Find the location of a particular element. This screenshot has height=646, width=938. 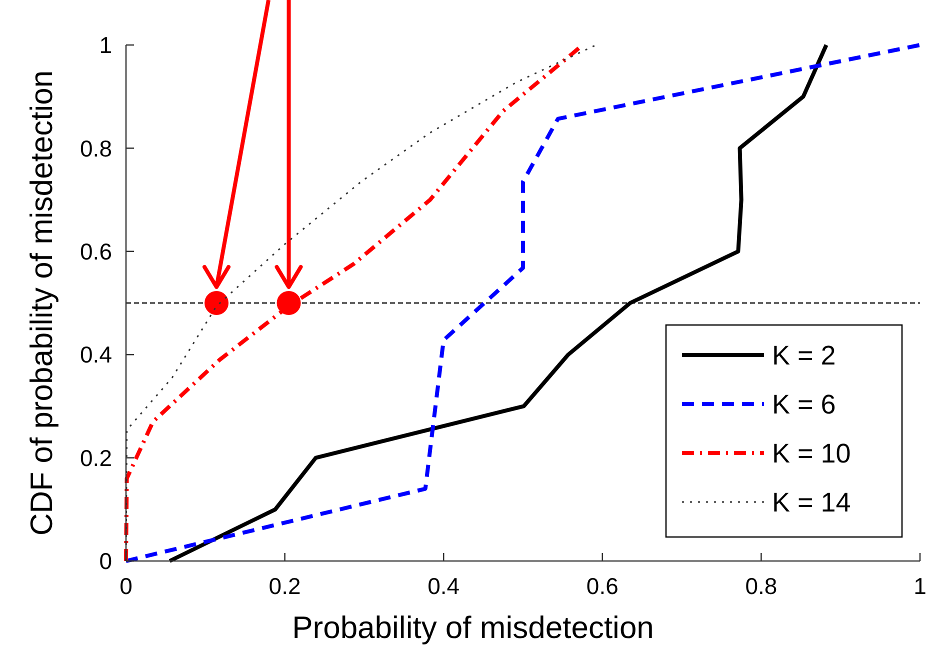

y-tick-label: 1 is located at coordinates (105, 45).